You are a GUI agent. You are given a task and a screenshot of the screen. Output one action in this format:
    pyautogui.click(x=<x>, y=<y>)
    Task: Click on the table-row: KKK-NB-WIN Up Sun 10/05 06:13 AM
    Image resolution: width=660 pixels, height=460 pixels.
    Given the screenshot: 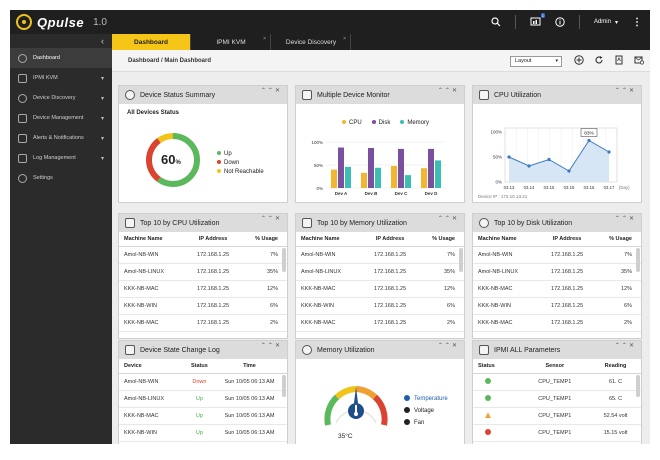 What is the action you would take?
    pyautogui.click(x=203, y=433)
    